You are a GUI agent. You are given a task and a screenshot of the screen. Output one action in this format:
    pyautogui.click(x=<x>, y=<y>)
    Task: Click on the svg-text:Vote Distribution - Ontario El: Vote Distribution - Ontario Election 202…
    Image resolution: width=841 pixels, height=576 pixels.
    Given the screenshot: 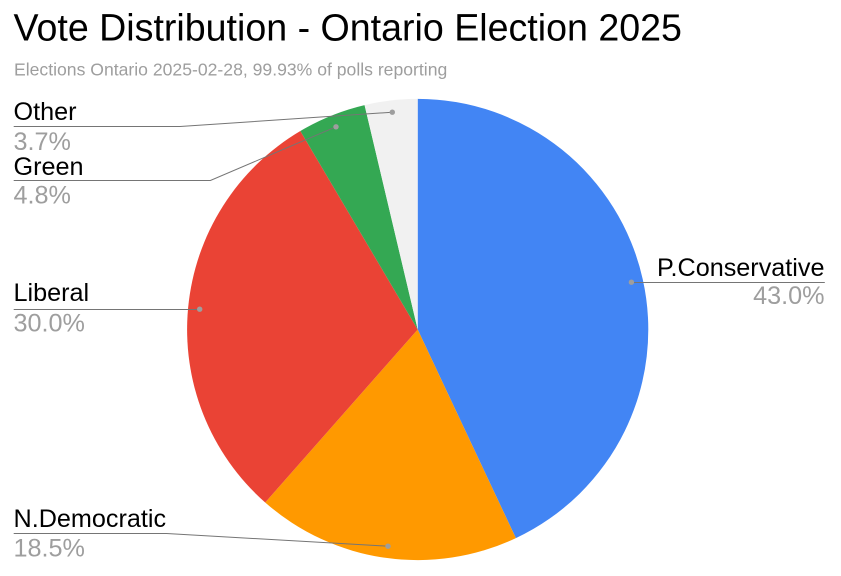 What is the action you would take?
    pyautogui.click(x=348, y=28)
    